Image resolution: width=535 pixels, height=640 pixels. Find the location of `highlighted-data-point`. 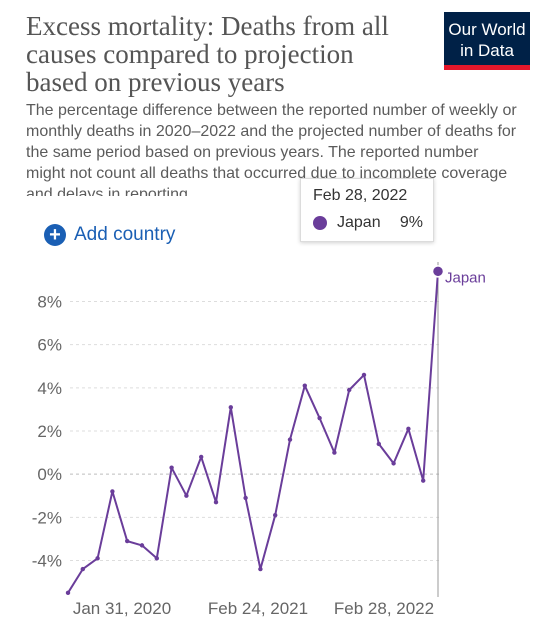

highlighted-data-point is located at coordinates (438, 271).